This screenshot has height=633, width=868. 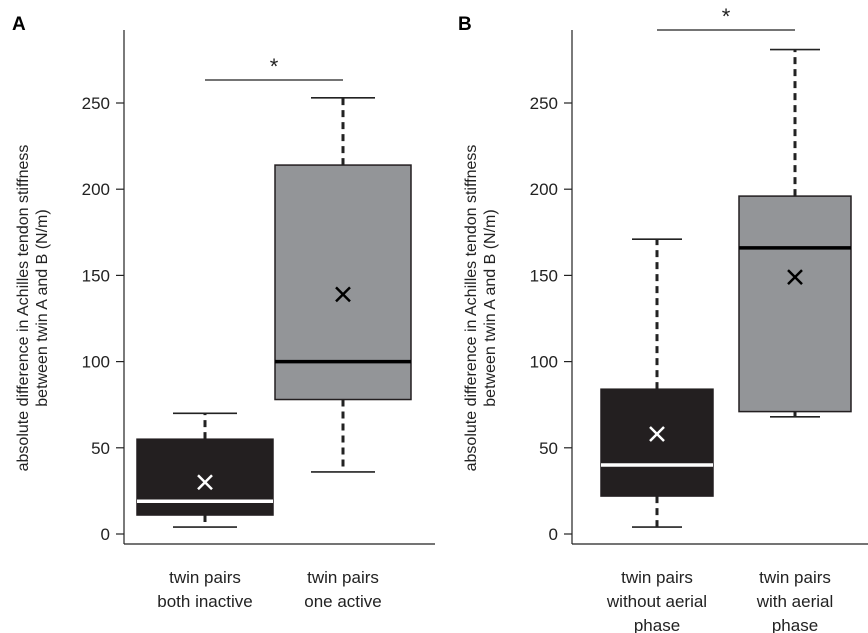 I want to click on category-label-line: one active, so click(x=343, y=601).